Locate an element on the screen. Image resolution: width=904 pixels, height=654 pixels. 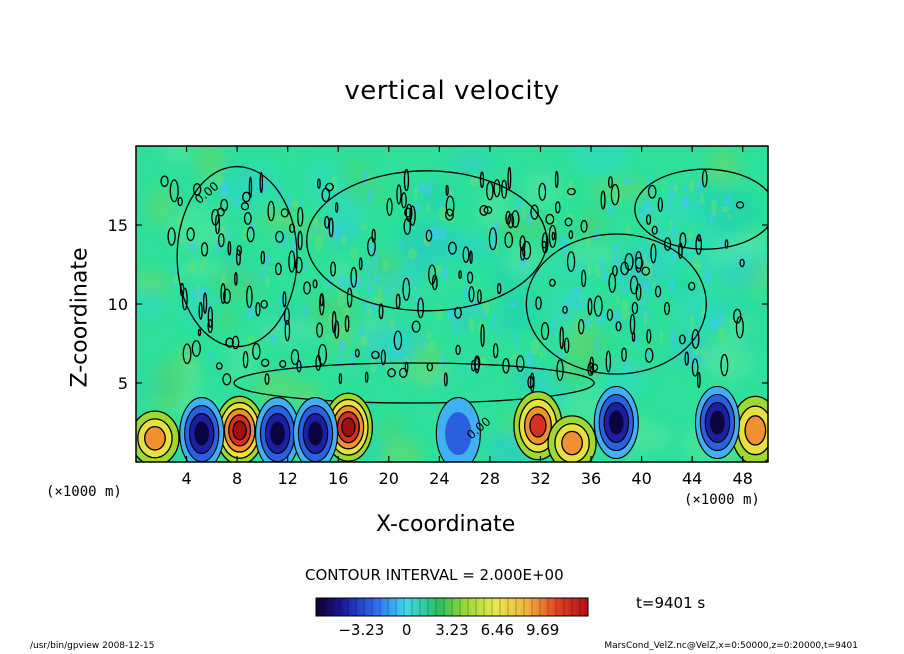
x-tick-label: 16 is located at coordinates (338, 478).